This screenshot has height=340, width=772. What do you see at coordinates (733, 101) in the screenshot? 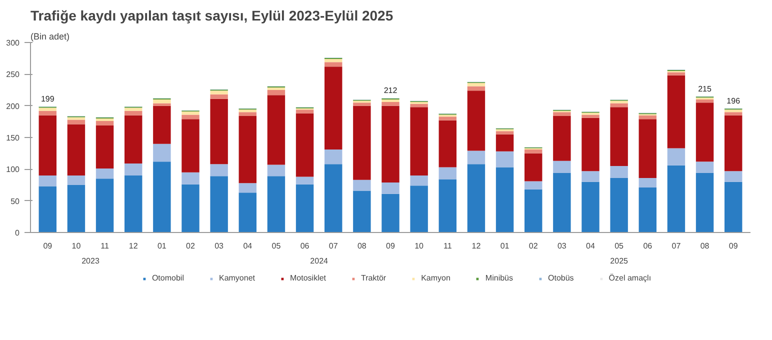
I see `total-label: 196` at bounding box center [733, 101].